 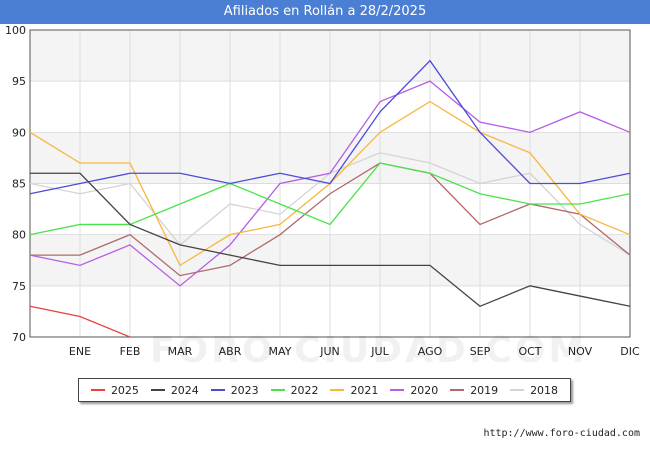 What do you see at coordinates (325, 12) in the screenshot?
I see `chart-title: Afiliados en Rollán a 28/2/2025` at bounding box center [325, 12].